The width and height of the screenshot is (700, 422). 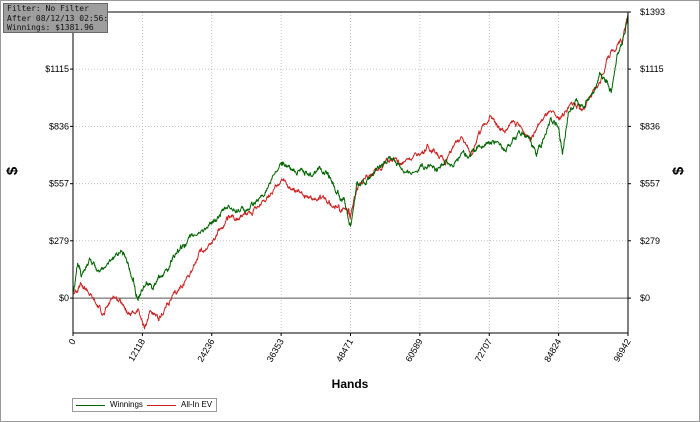 What do you see at coordinates (57, 69) in the screenshot?
I see `y-tick-label-left: $1115` at bounding box center [57, 69].